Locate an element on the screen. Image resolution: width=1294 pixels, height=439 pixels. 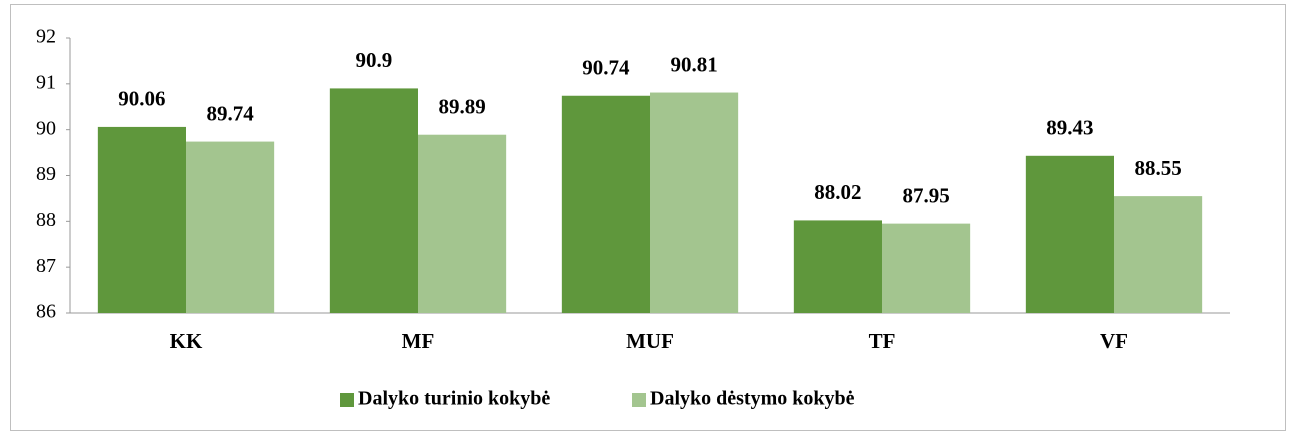
value-label: 89.89 is located at coordinates (461, 107).